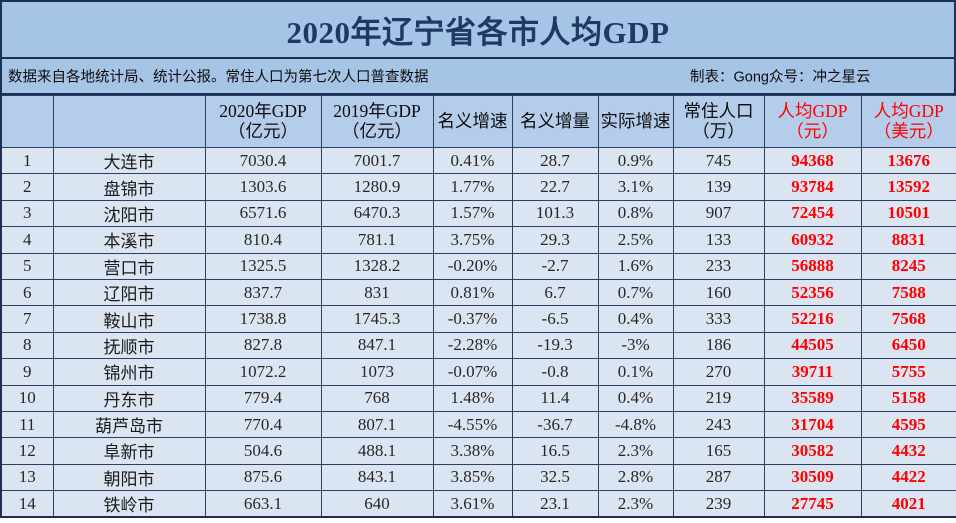  What do you see at coordinates (555, 424) in the screenshot?
I see `cell-nominal-increment: -36.7` at bounding box center [555, 424].